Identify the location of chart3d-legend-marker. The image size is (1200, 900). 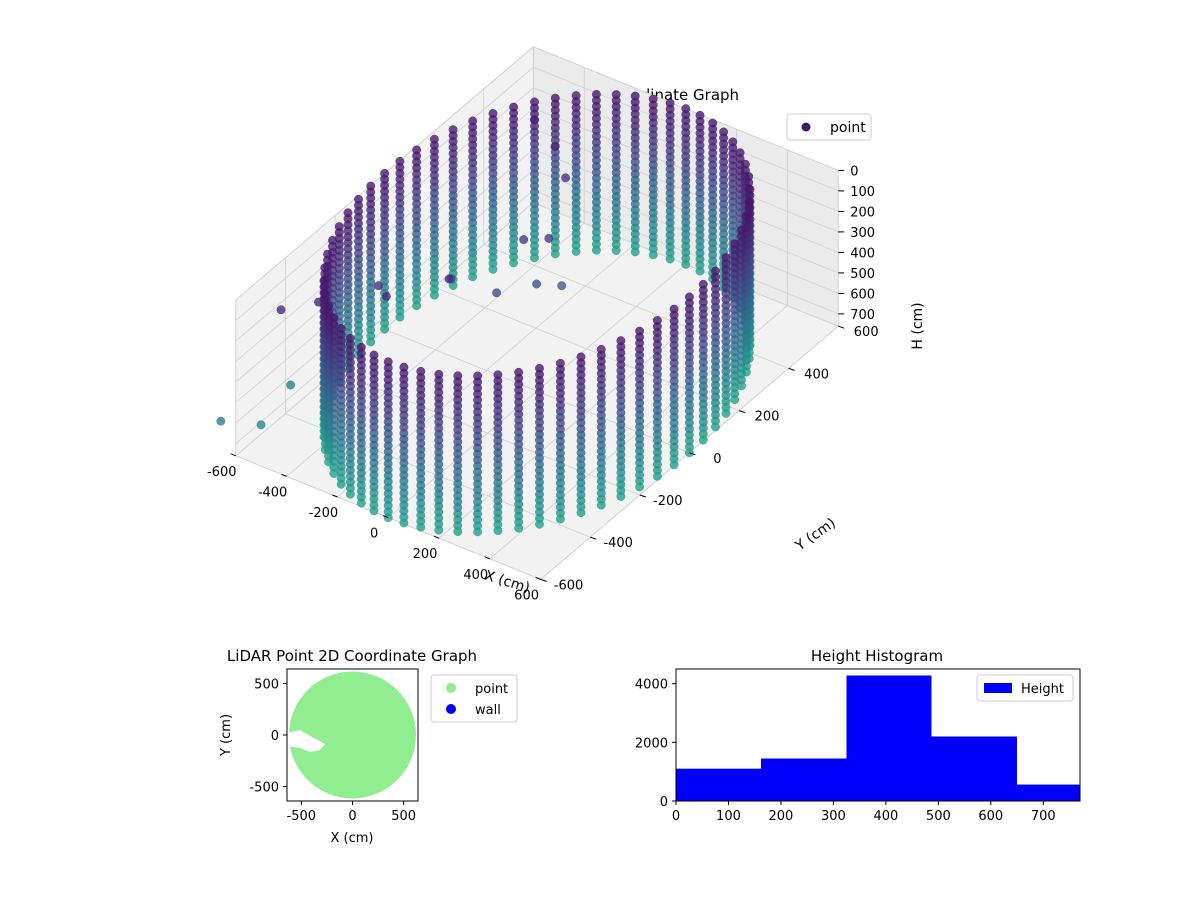
(806, 127).